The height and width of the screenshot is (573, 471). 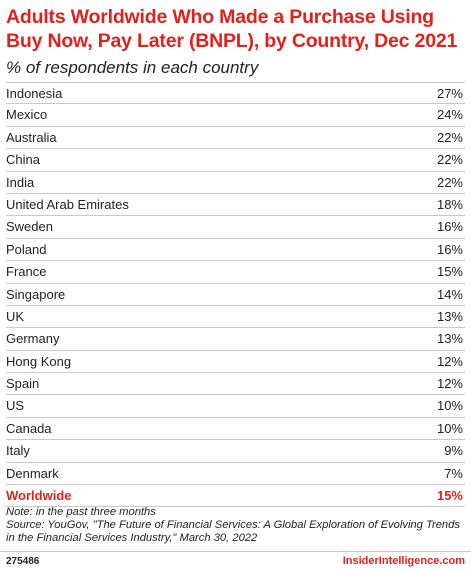 I want to click on table-row: Indonesia 27%, so click(x=235, y=93).